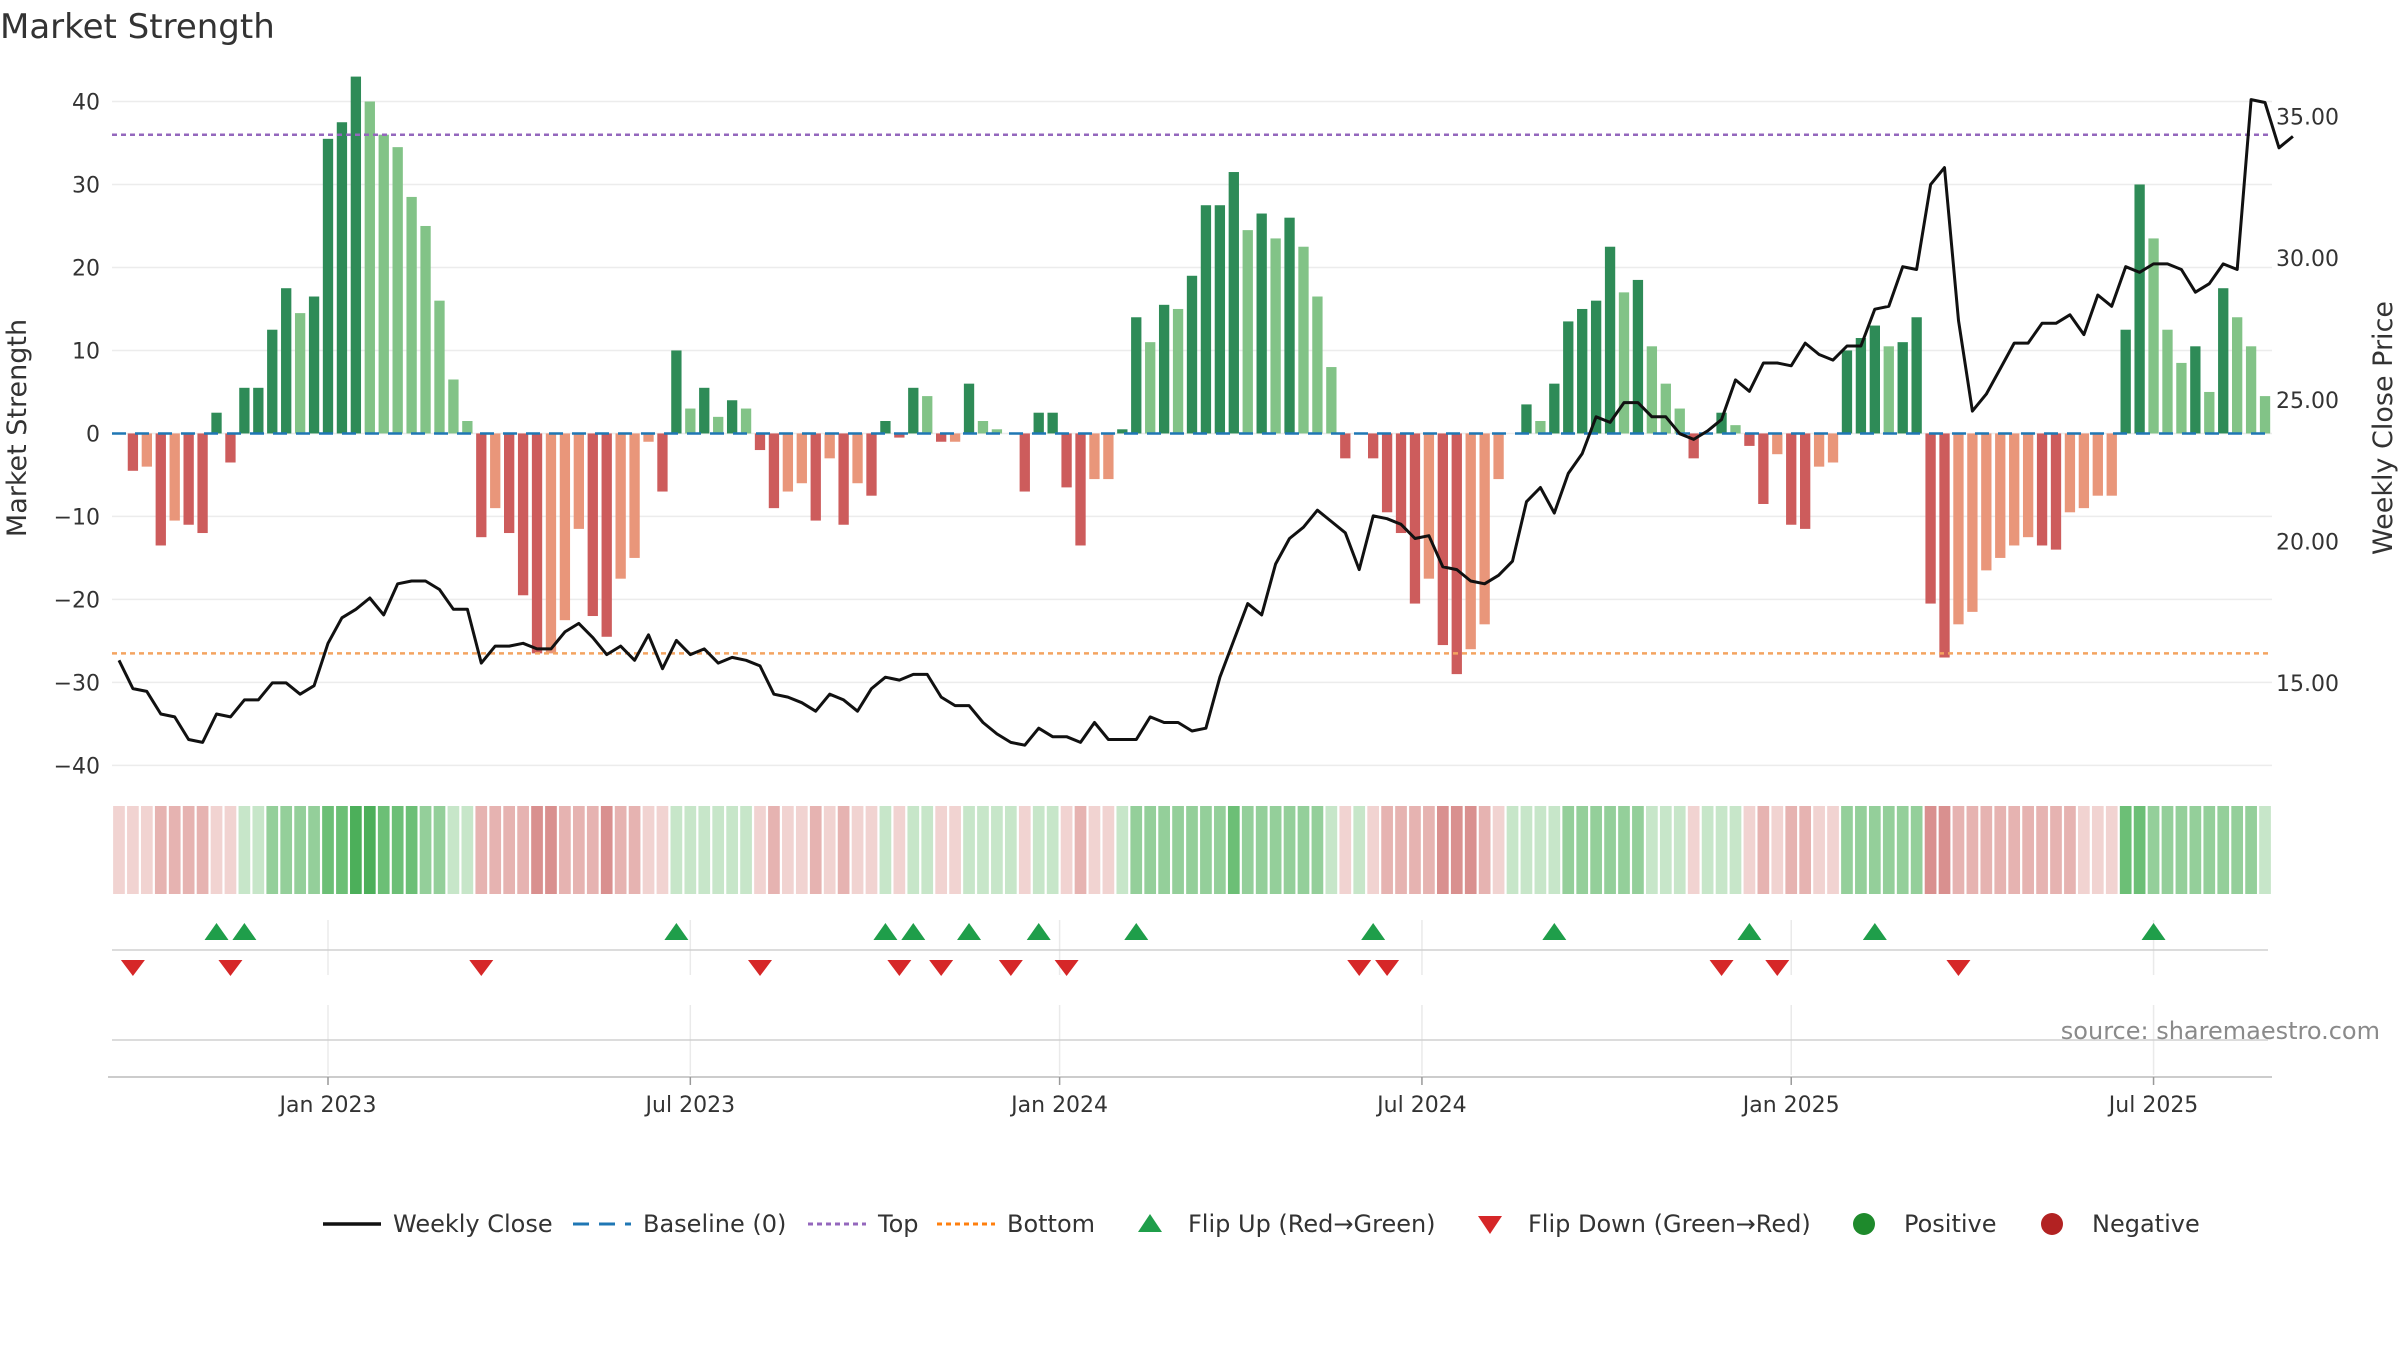 The height and width of the screenshot is (1350, 2400). Describe the element at coordinates (1058, 1105) in the screenshot. I see `x-tick-label: Jan 2024` at that location.